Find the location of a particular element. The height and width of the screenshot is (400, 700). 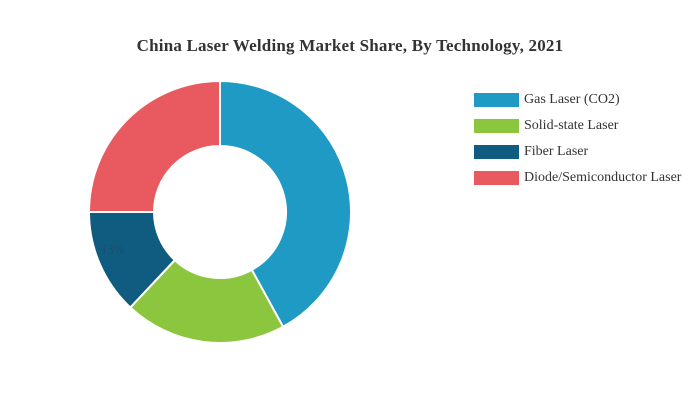

legend-label: Fiber Laser is located at coordinates (556, 151).